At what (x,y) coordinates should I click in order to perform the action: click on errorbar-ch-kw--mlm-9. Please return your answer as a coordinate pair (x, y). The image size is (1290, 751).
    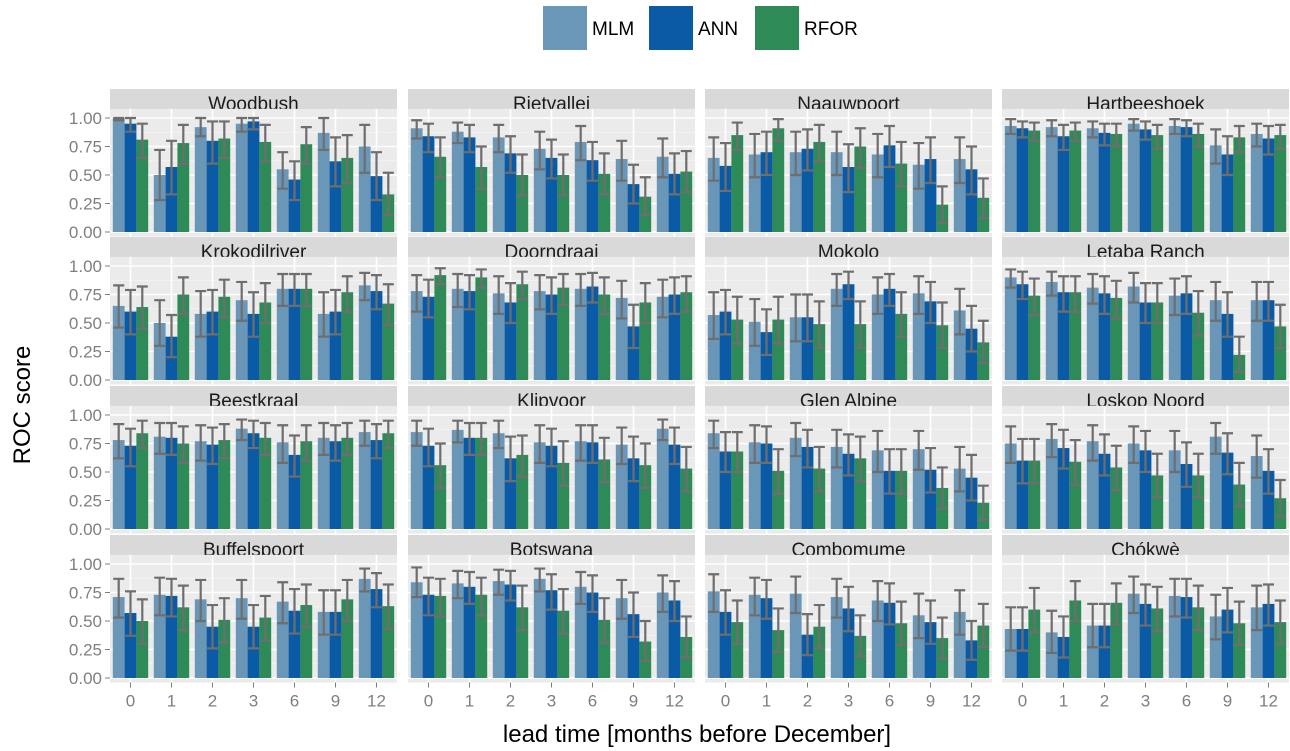
    Looking at the image, I should click on (1216, 617).